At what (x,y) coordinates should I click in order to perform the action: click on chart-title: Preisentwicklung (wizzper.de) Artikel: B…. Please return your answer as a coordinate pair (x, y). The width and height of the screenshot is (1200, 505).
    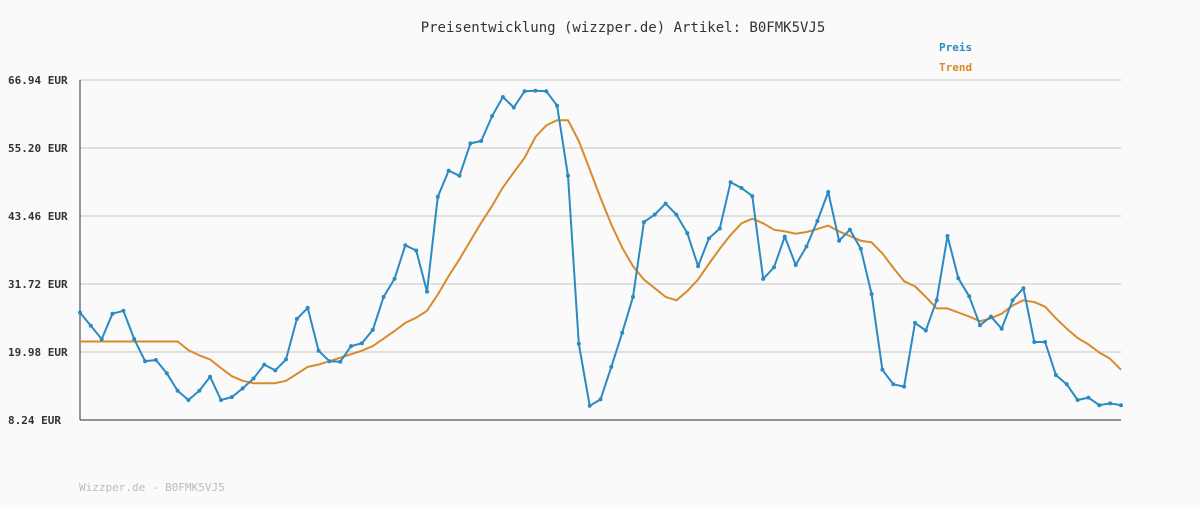
    Looking at the image, I should click on (623, 28).